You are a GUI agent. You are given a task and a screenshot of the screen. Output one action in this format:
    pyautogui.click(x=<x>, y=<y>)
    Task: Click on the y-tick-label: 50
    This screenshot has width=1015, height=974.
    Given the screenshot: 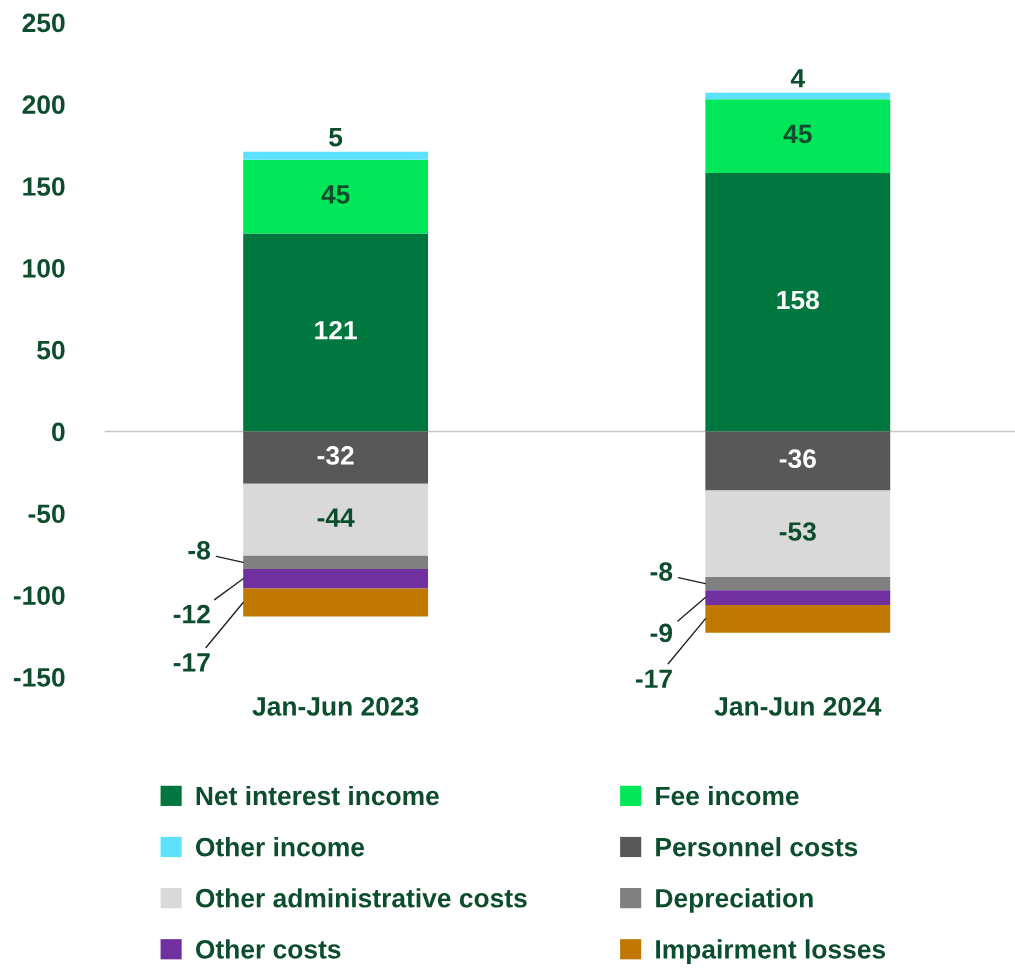 What is the action you would take?
    pyautogui.click(x=51, y=350)
    